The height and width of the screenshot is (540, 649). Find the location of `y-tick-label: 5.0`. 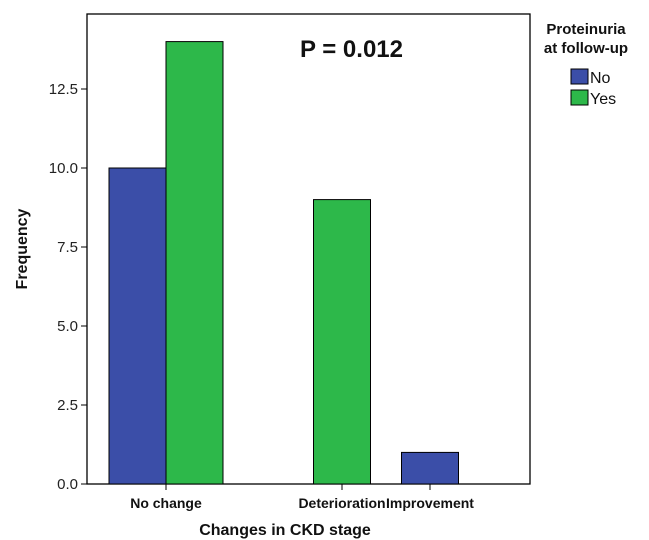

y-tick-label: 5.0 is located at coordinates (67, 326).